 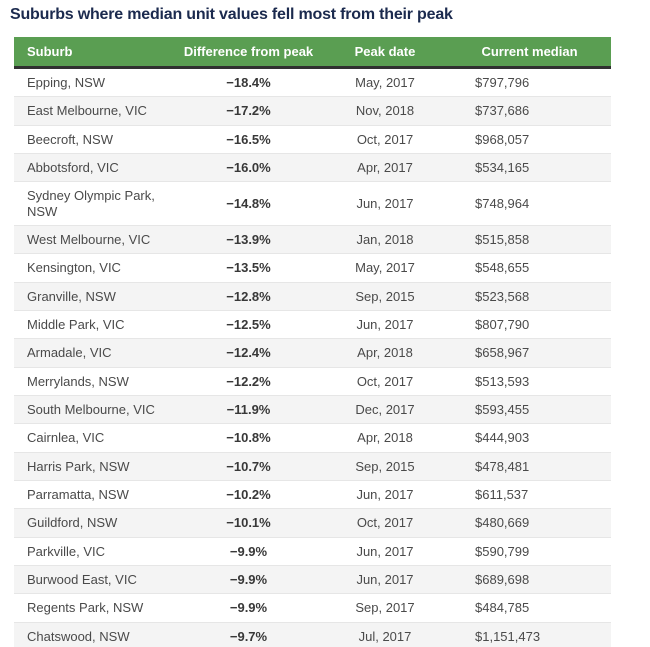 I want to click on table-row: Armadale, VIC −12.4% Apr, 2018 $658,967, so click(x=312, y=353).